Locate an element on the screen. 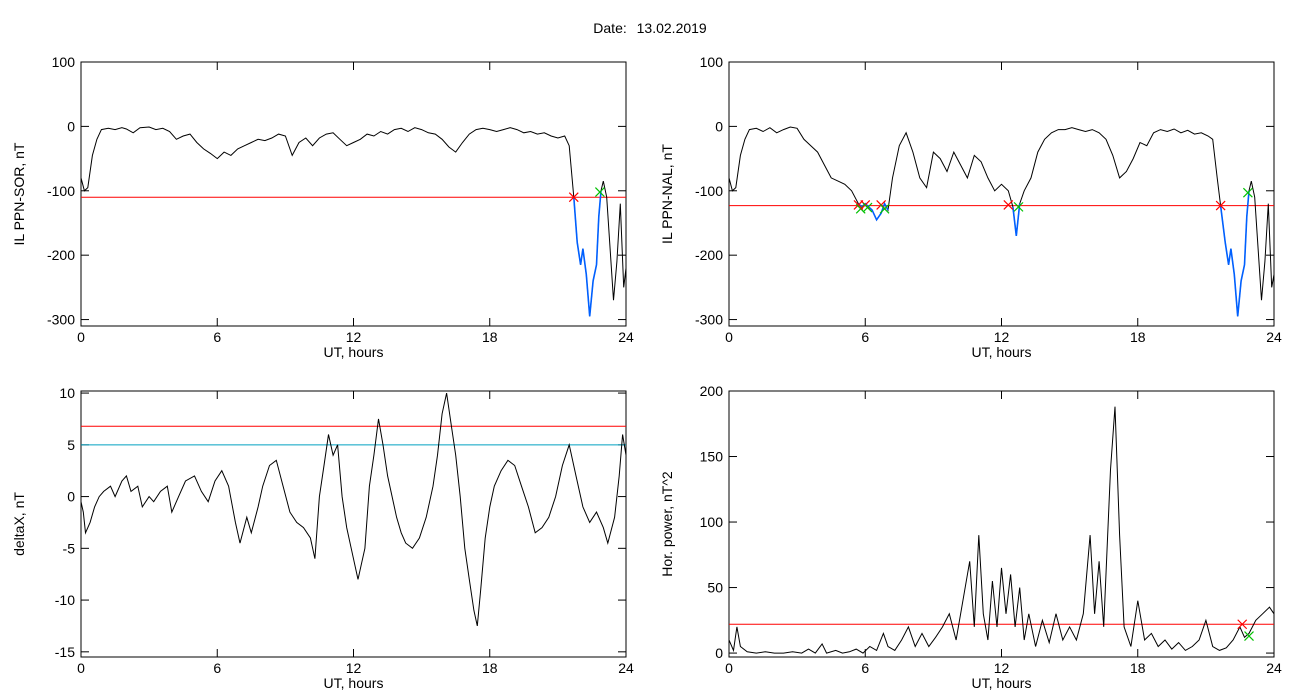 The width and height of the screenshot is (1300, 700). y-tick-label: 50 is located at coordinates (715, 588).